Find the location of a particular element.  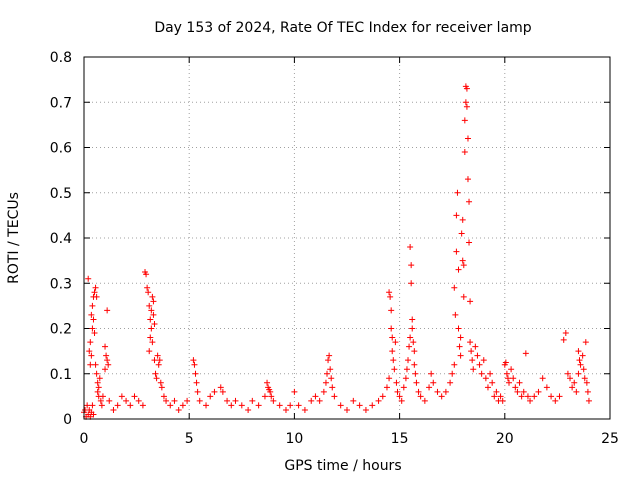

y-tick-label: 0 is located at coordinates (67, 420).